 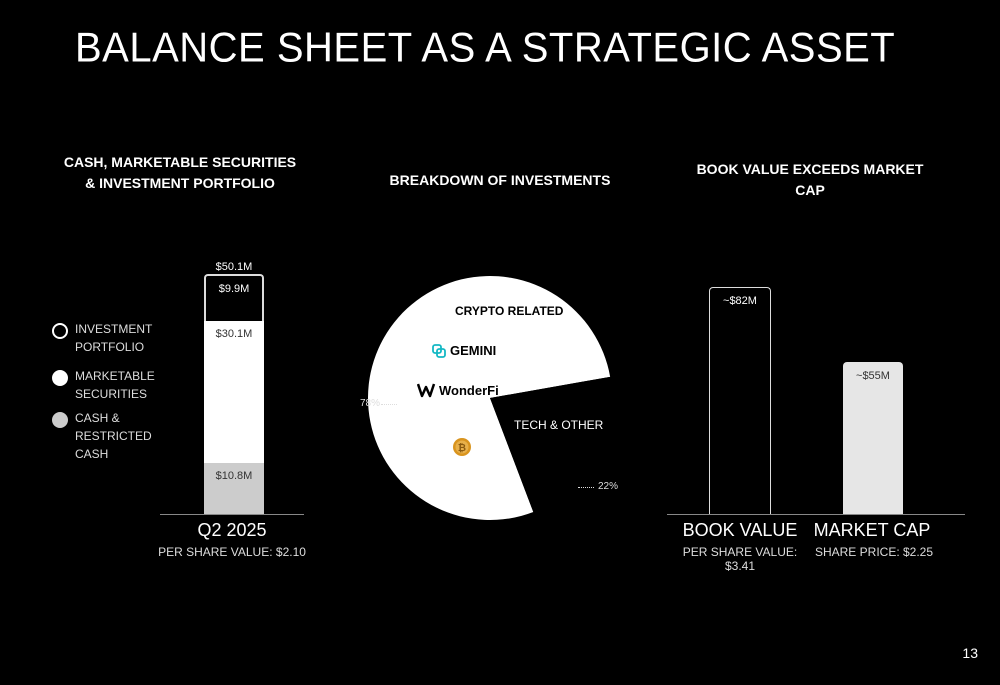 What do you see at coordinates (873, 375) in the screenshot?
I see `bar-market-cap-label: ~$55M` at bounding box center [873, 375].